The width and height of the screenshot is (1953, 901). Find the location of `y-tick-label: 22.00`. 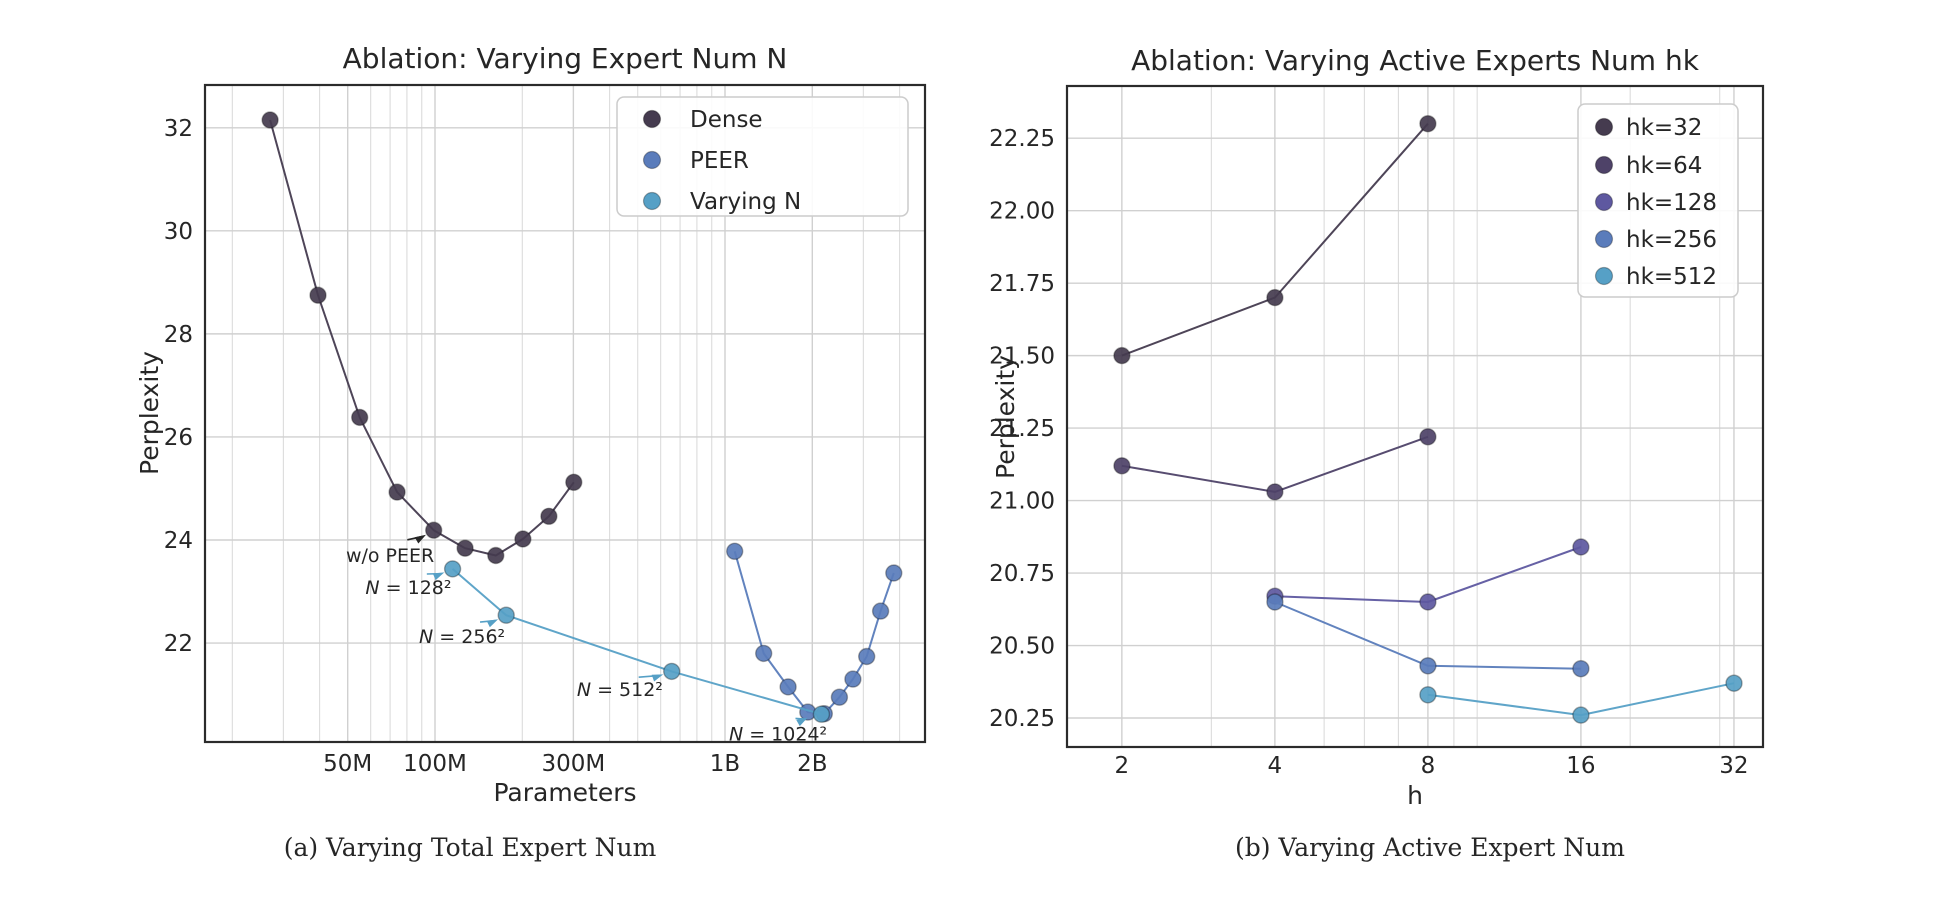

y-tick-label: 22.00 is located at coordinates (1022, 212).